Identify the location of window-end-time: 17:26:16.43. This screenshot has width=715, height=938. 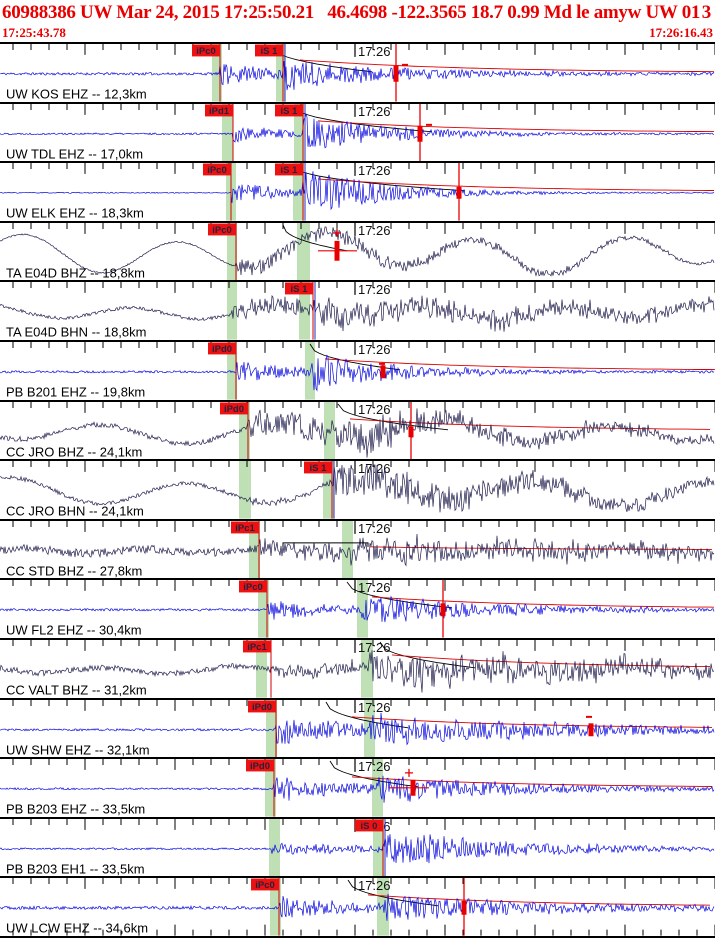
(681, 32).